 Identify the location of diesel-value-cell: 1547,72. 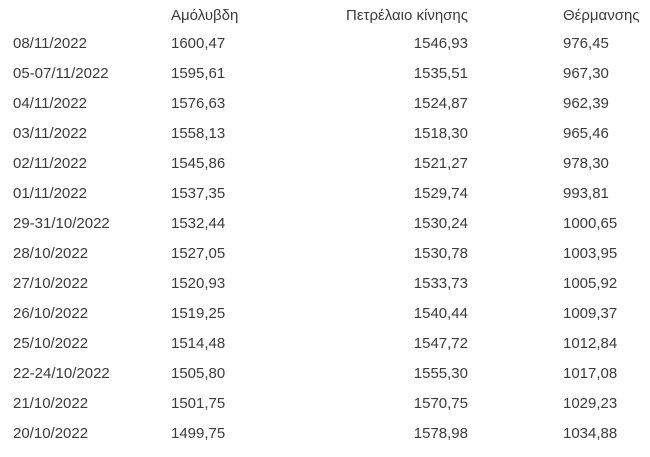
(440, 343).